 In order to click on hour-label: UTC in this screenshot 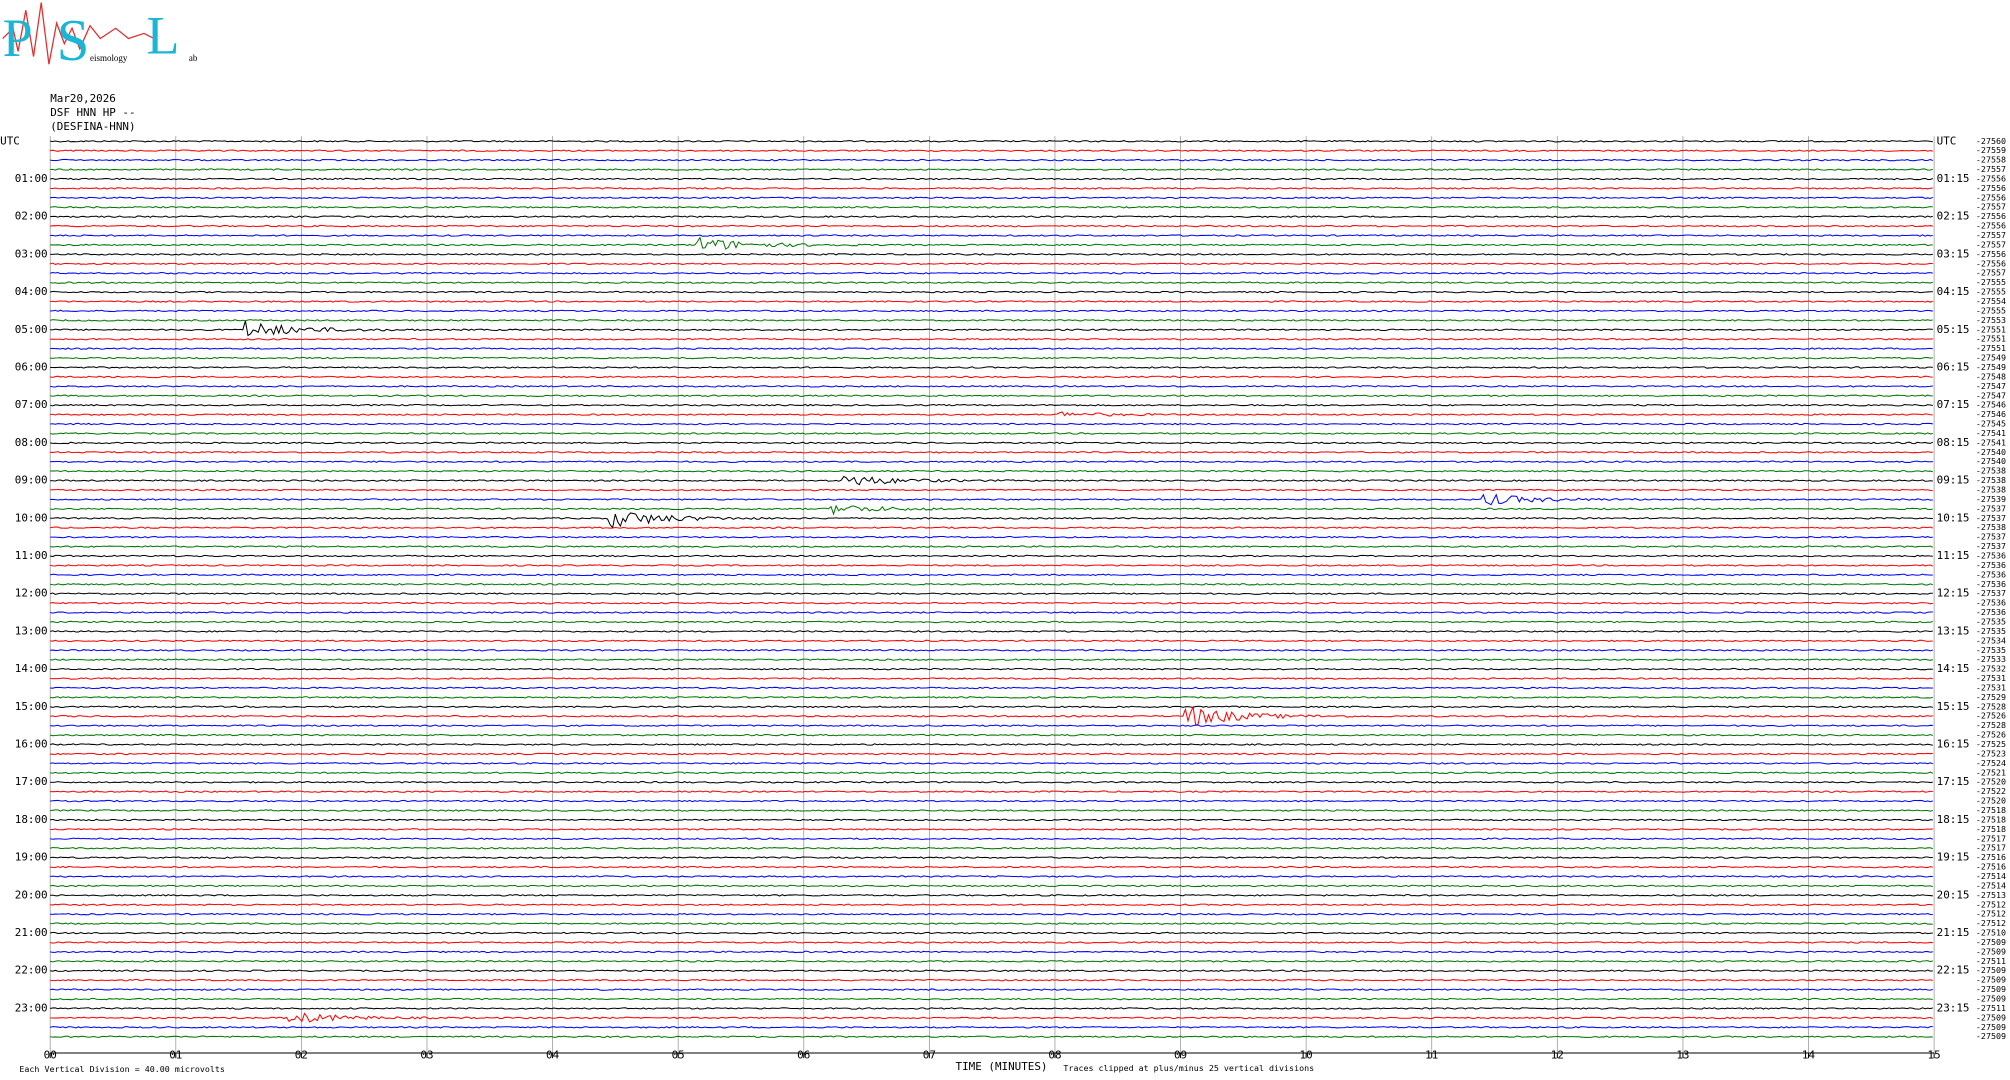, I will do `click(10, 140)`.